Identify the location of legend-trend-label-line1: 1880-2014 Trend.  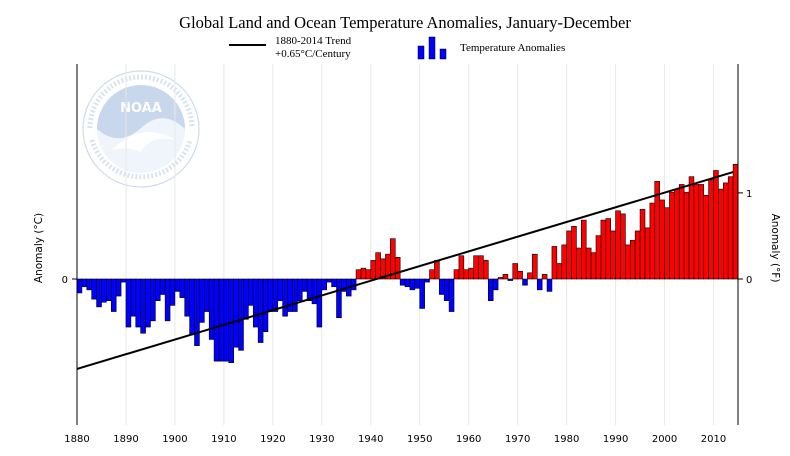
(313, 41).